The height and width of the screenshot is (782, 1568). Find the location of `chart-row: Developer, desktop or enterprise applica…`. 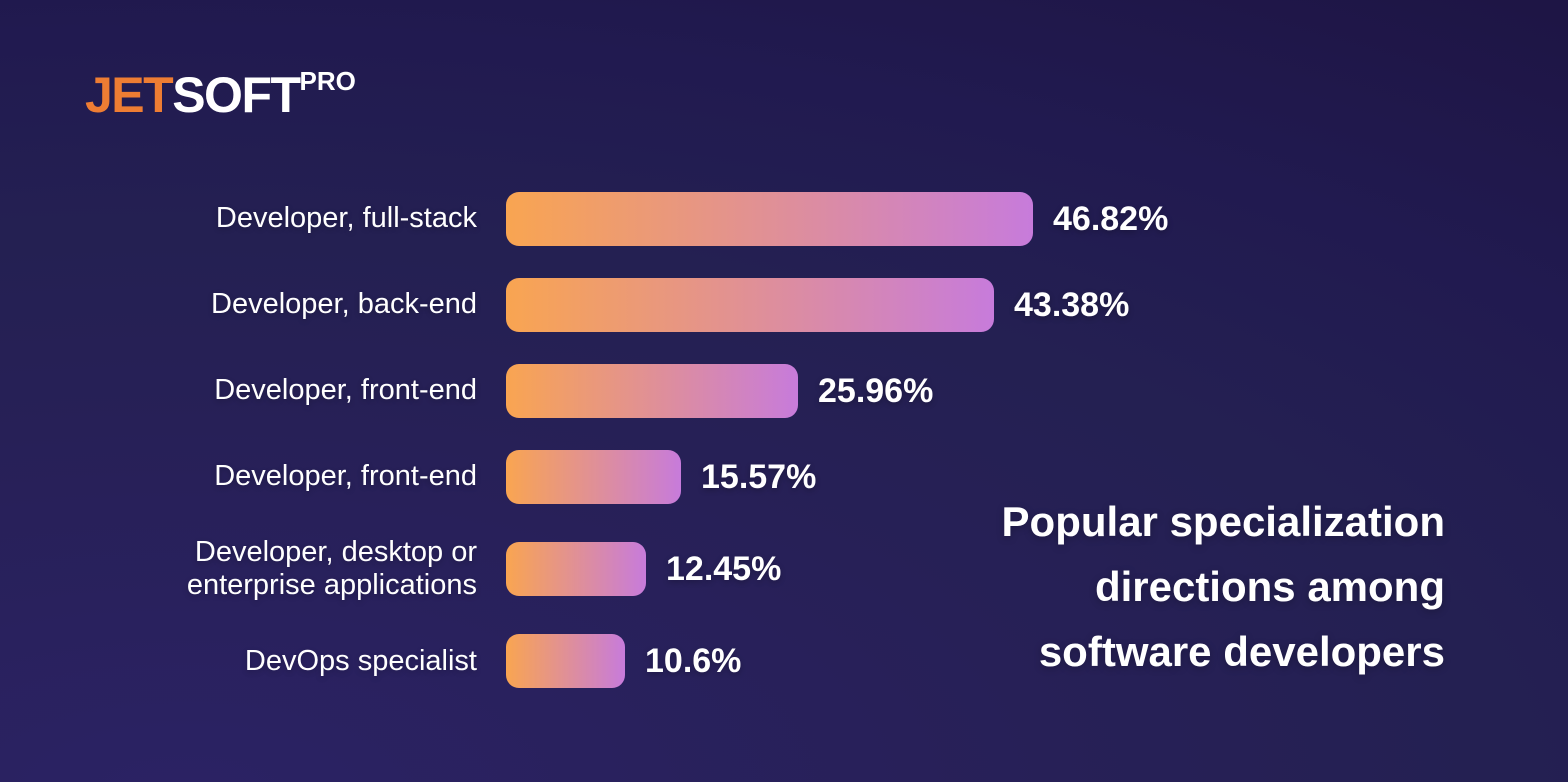

chart-row: Developer, desktop or enterprise applica… is located at coordinates (642, 569).